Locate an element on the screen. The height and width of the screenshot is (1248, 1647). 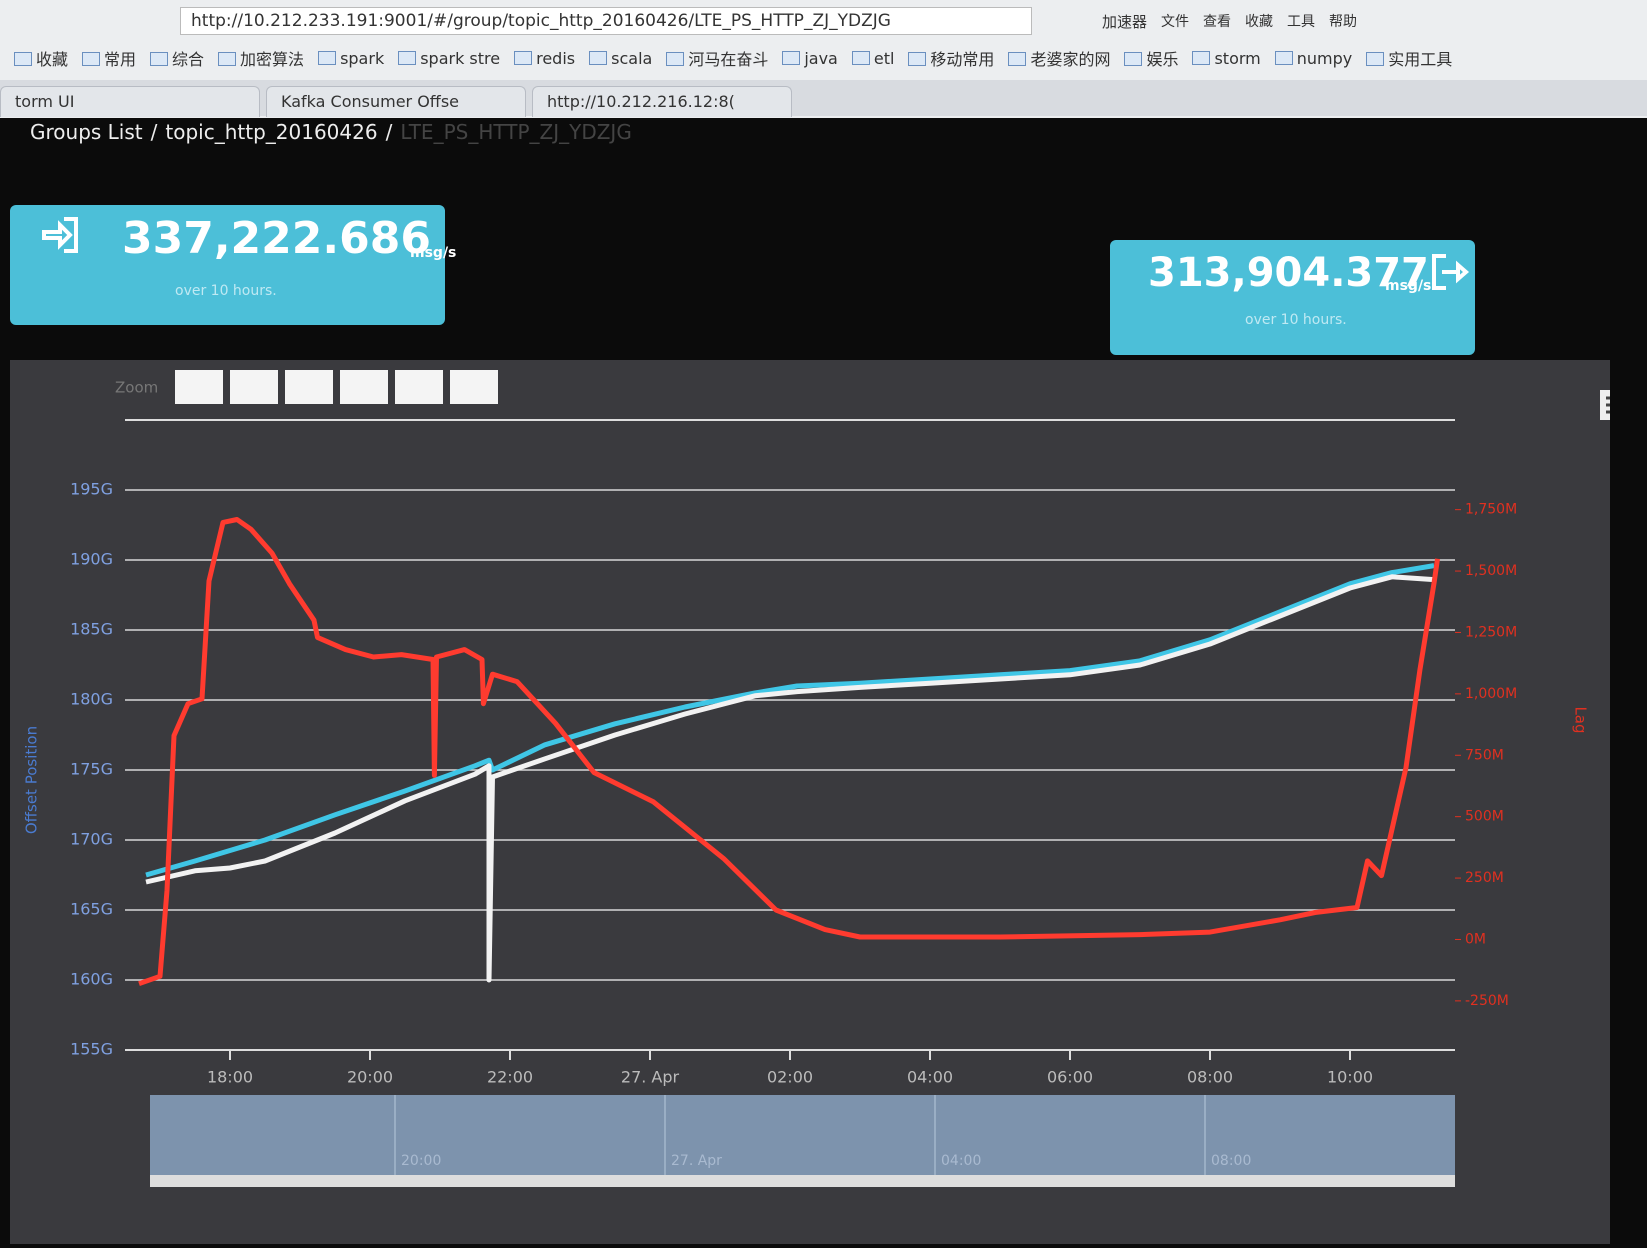
bookmark: numpy is located at coordinates (1314, 58).